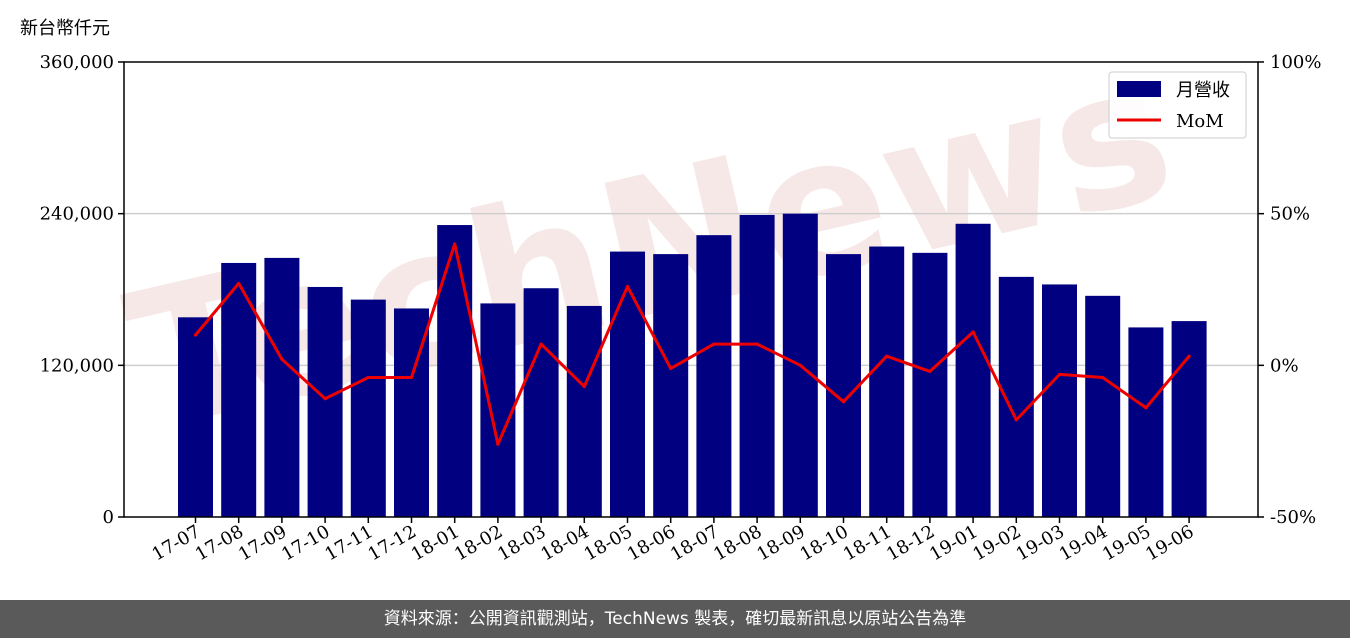 Image resolution: width=1350 pixels, height=638 pixels. What do you see at coordinates (910, 543) in the screenshot?
I see `x-tick-label: 18-12` at bounding box center [910, 543].